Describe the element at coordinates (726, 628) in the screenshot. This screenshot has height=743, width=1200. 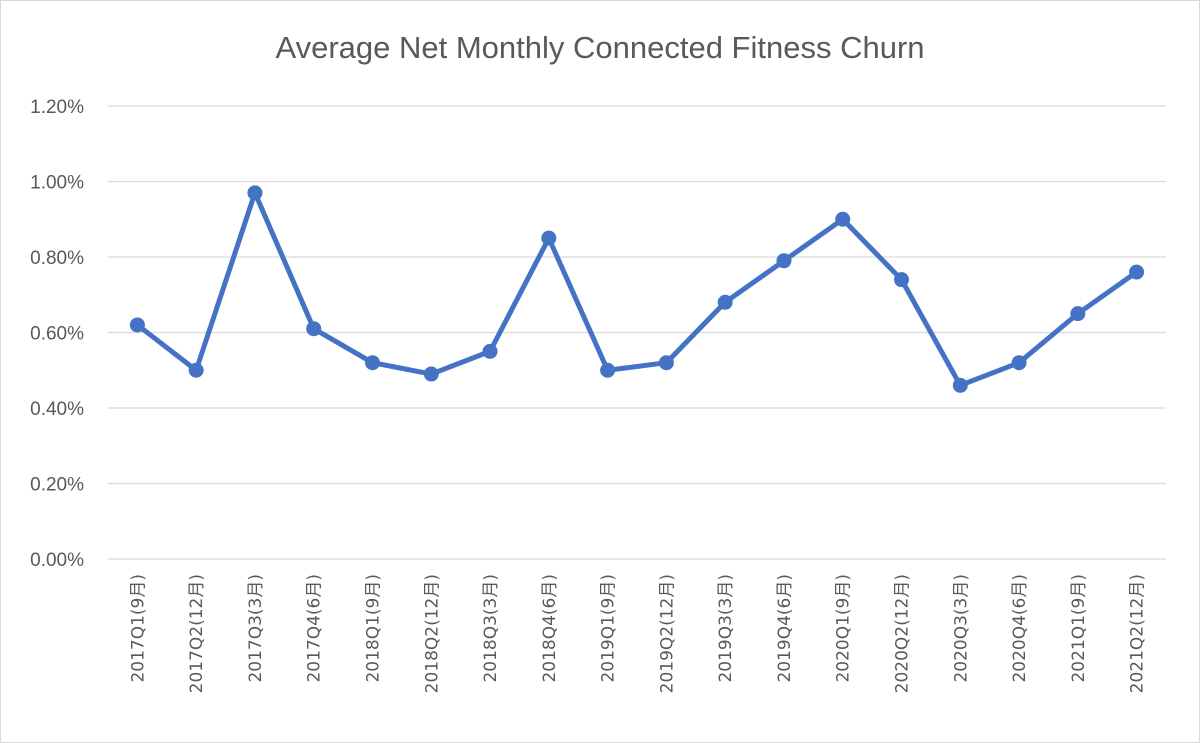
I see `x-tick-label: 2019Q3(3月)` at that location.